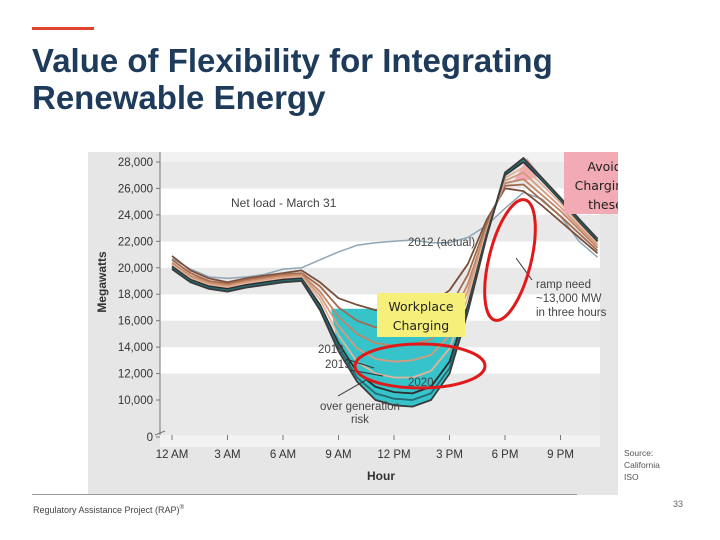  Describe the element at coordinates (63, 28) in the screenshot. I see `title-accent-rule` at that location.